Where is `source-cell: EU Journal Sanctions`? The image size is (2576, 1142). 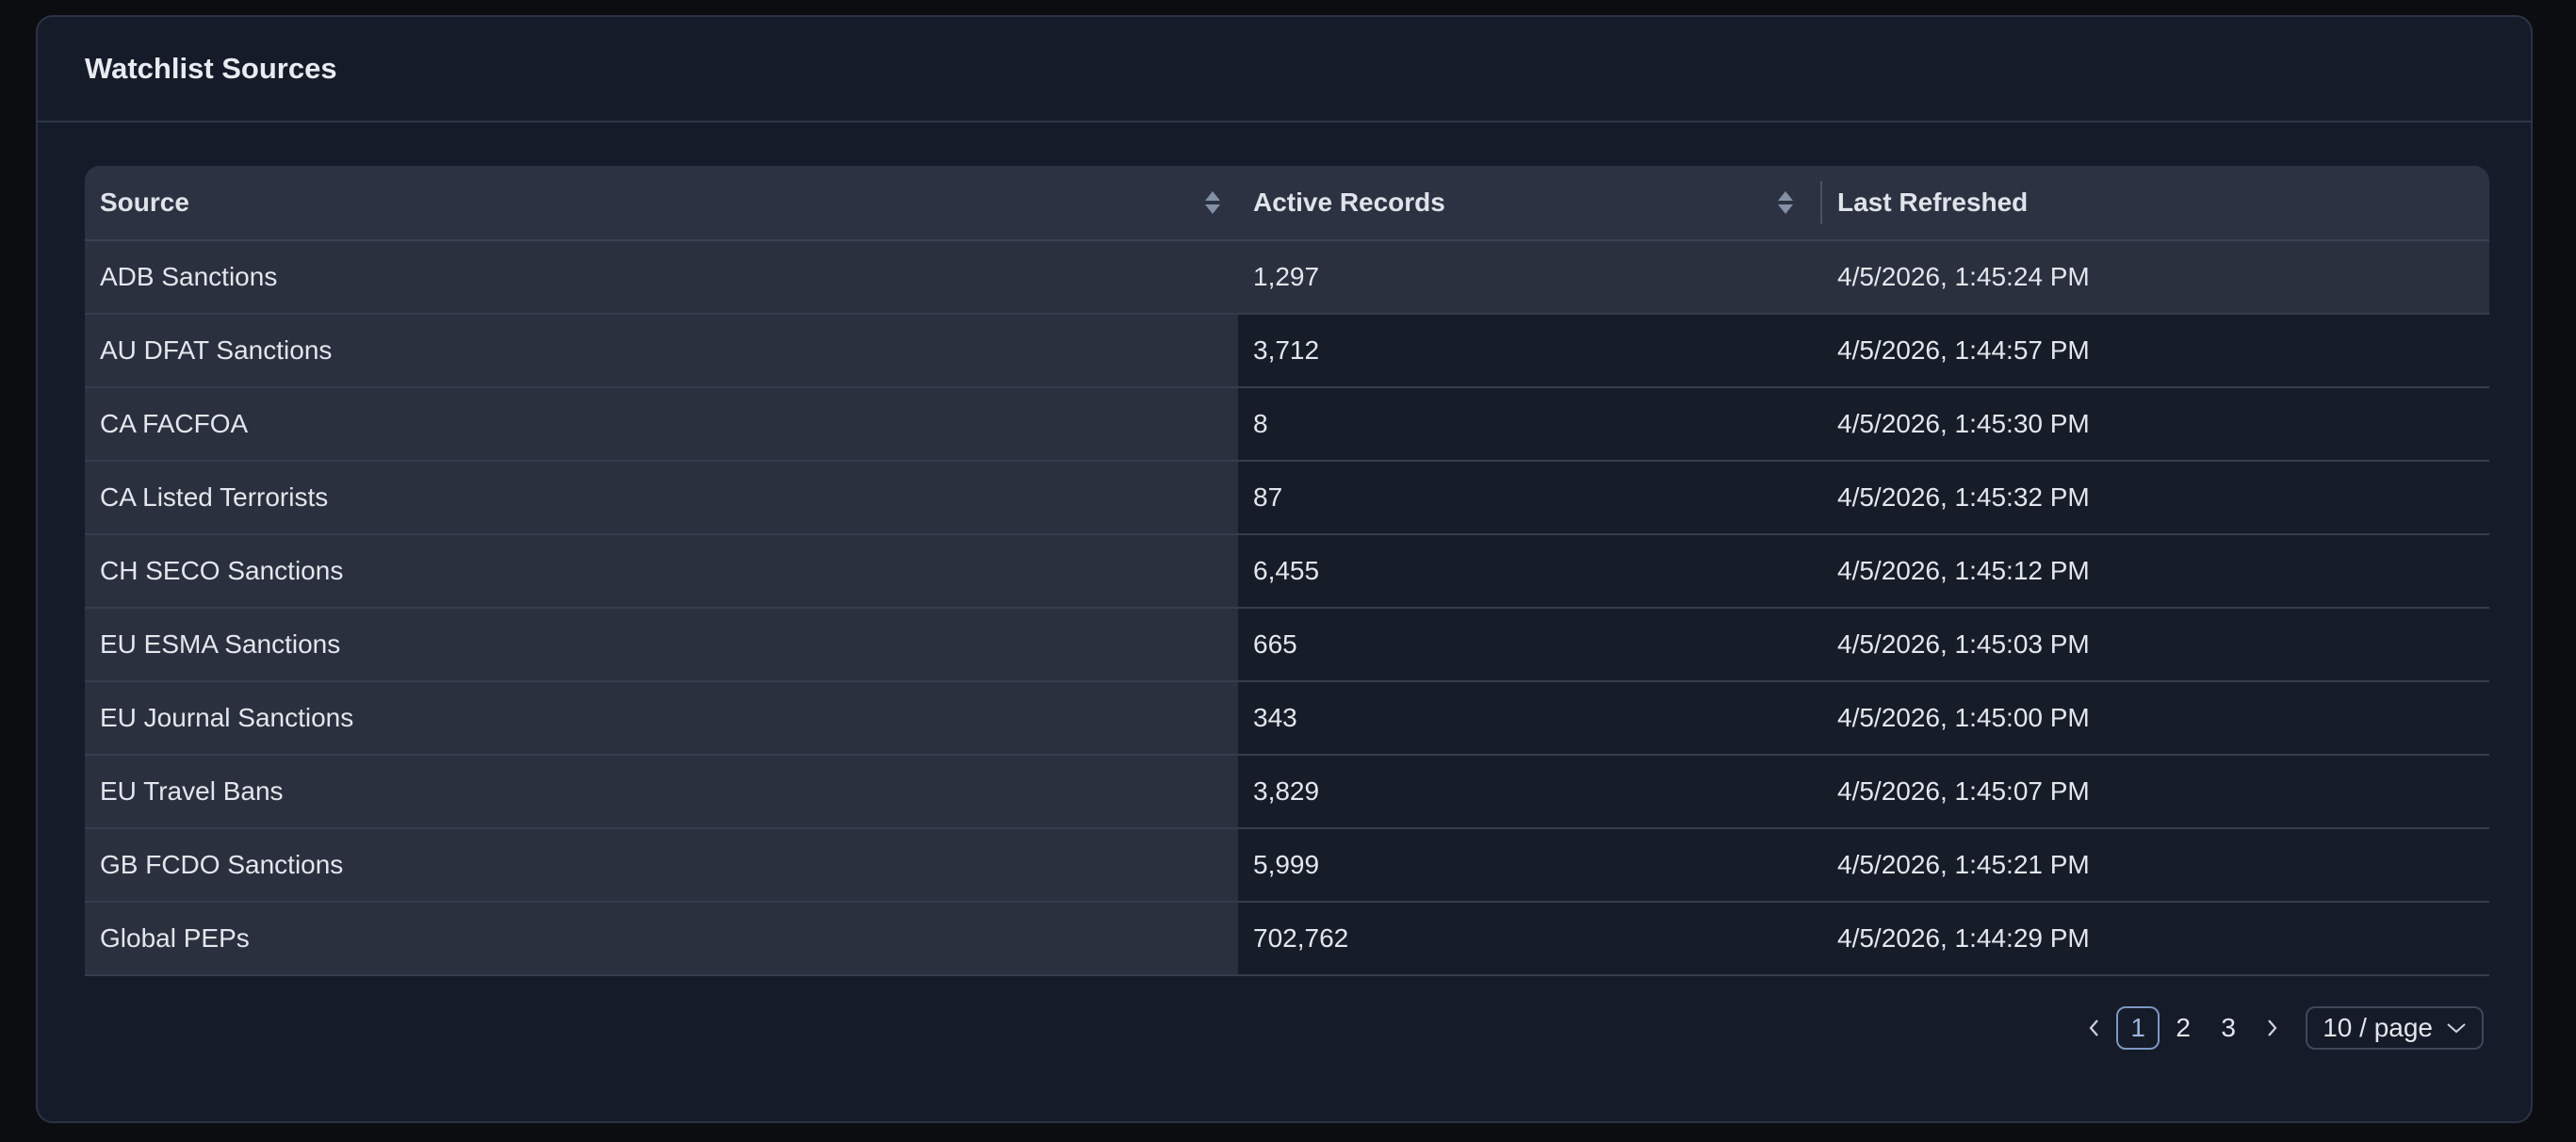 source-cell: EU Journal Sanctions is located at coordinates (661, 718).